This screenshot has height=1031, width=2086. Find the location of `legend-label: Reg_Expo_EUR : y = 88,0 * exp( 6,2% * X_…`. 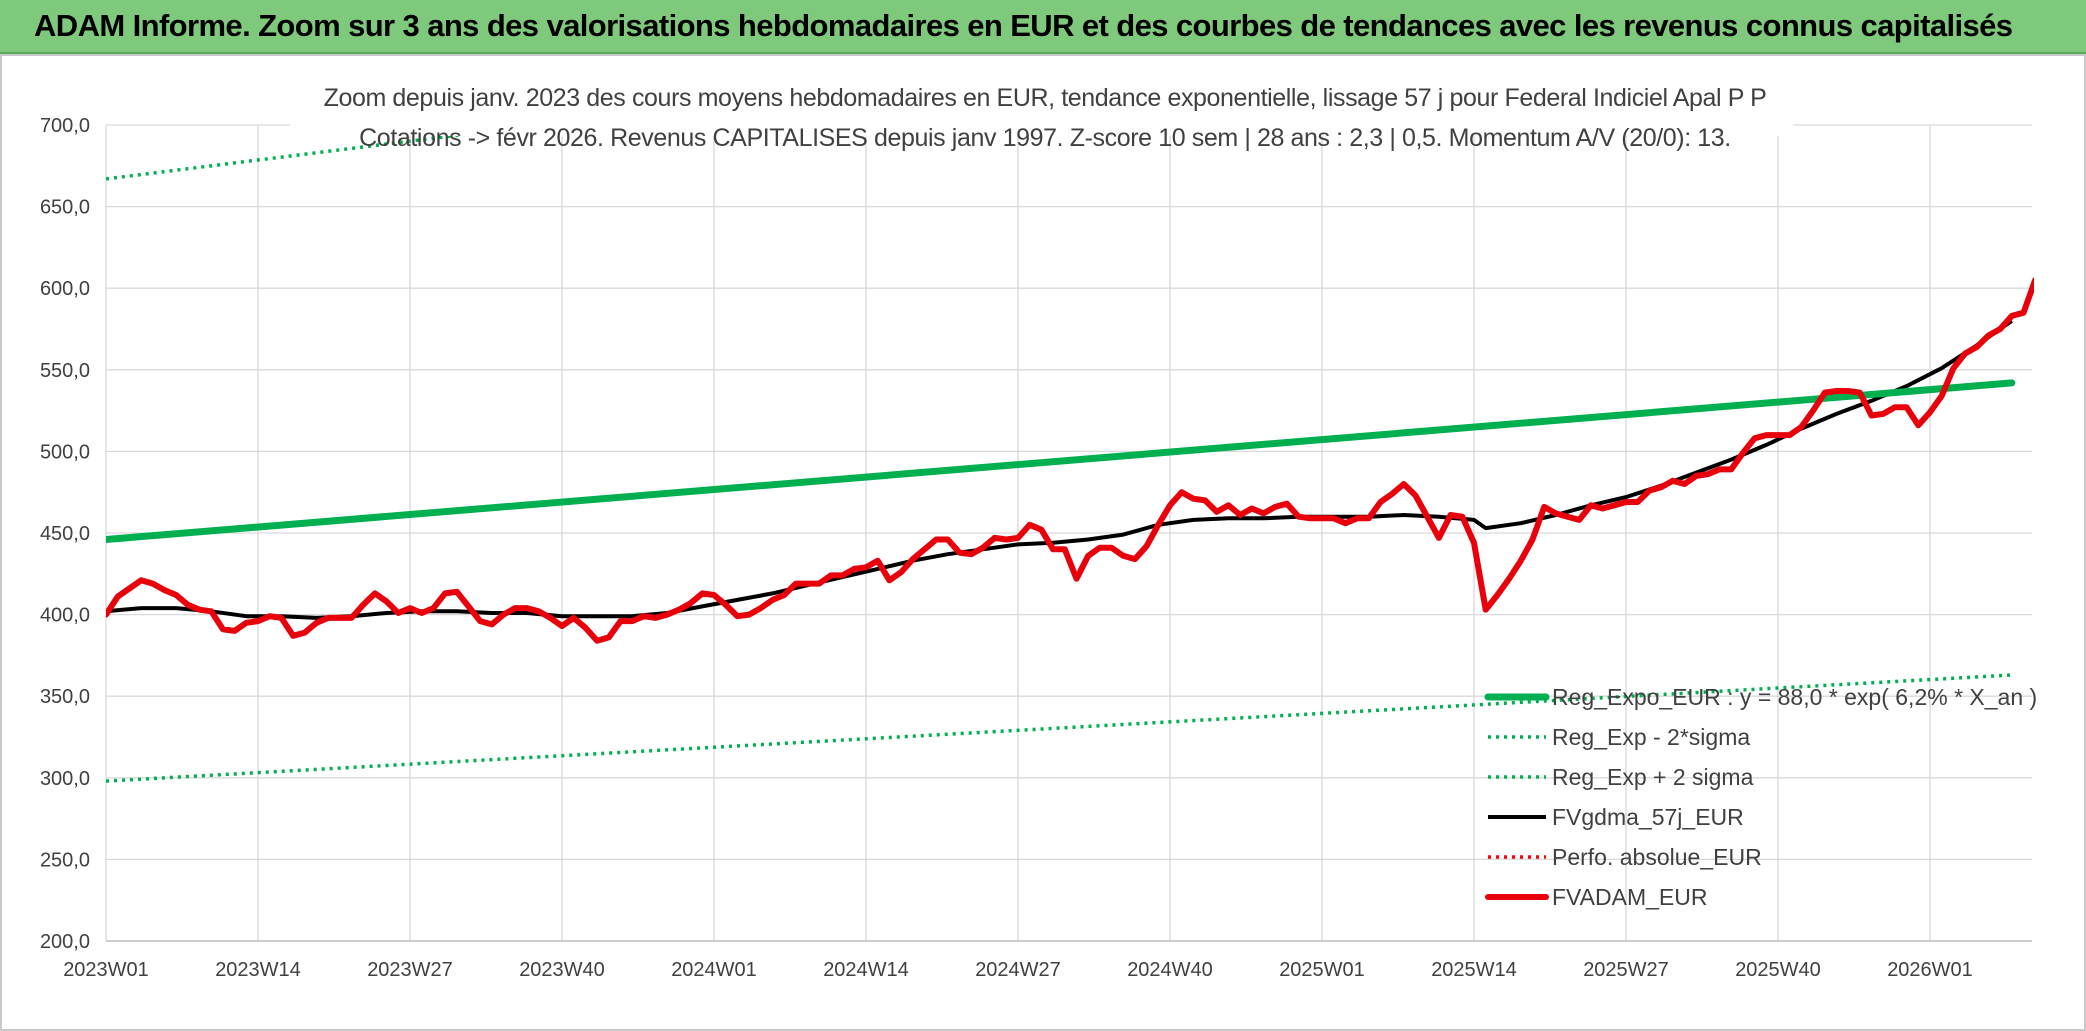

legend-label: Reg_Expo_EUR : y = 88,0 * exp( 6,2% * X_… is located at coordinates (1794, 697).